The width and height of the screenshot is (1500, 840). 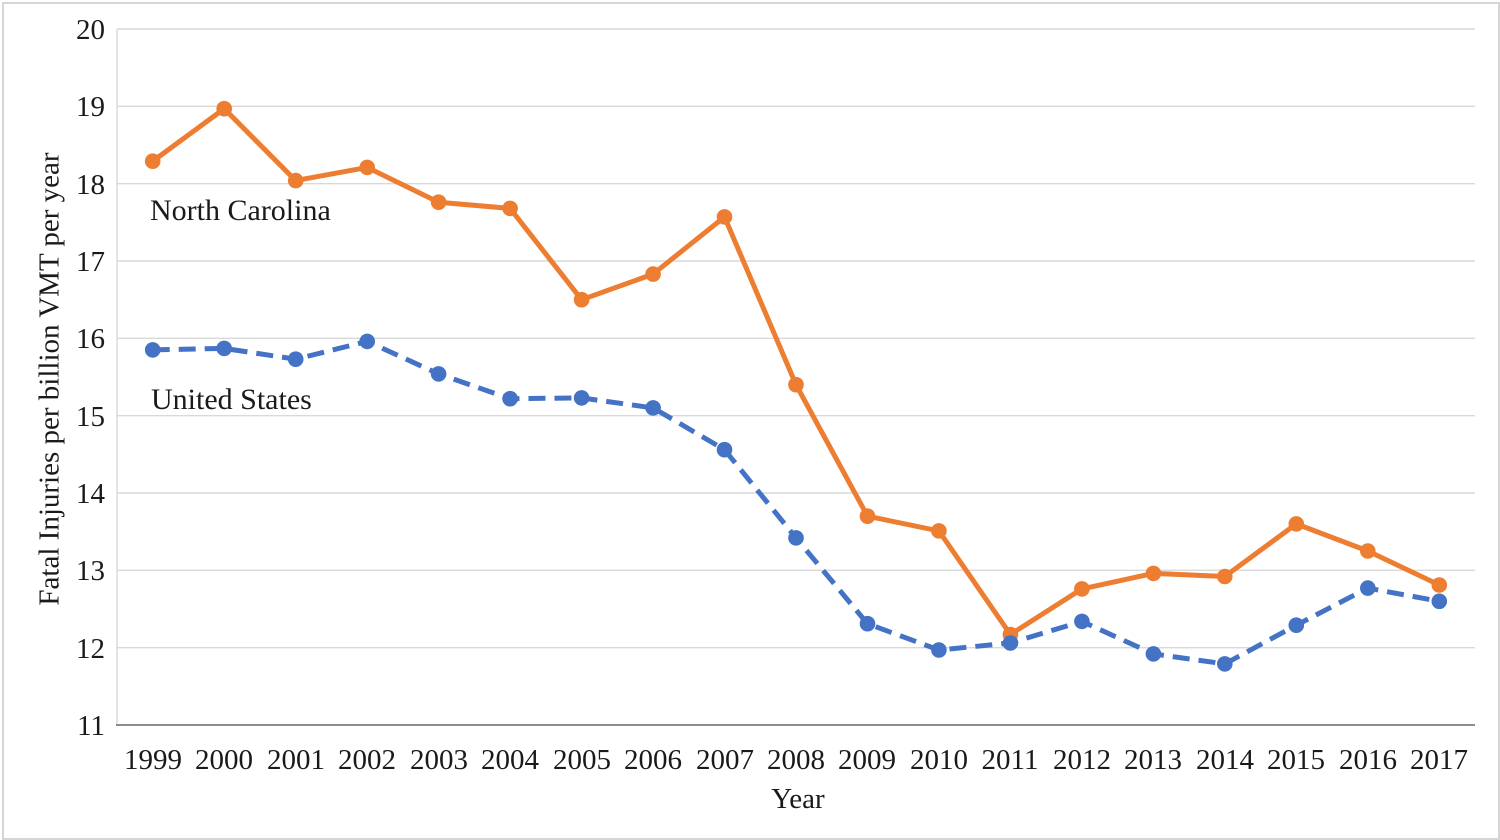 What do you see at coordinates (90, 649) in the screenshot?
I see `y-tick-label: 12` at bounding box center [90, 649].